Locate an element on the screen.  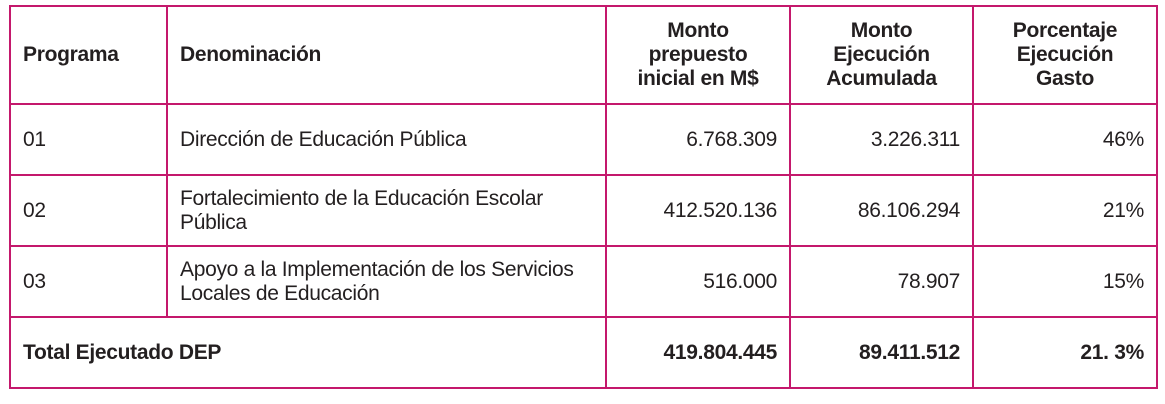
cell-programa: 03 is located at coordinates (88, 281).